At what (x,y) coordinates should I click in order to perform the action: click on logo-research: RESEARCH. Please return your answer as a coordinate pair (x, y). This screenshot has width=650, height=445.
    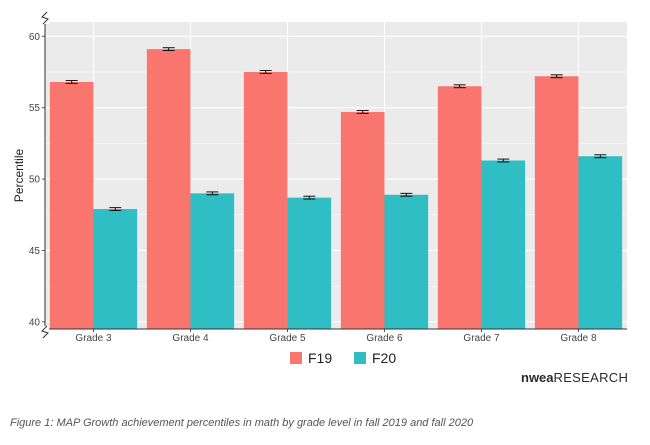
    Looking at the image, I should click on (591, 377).